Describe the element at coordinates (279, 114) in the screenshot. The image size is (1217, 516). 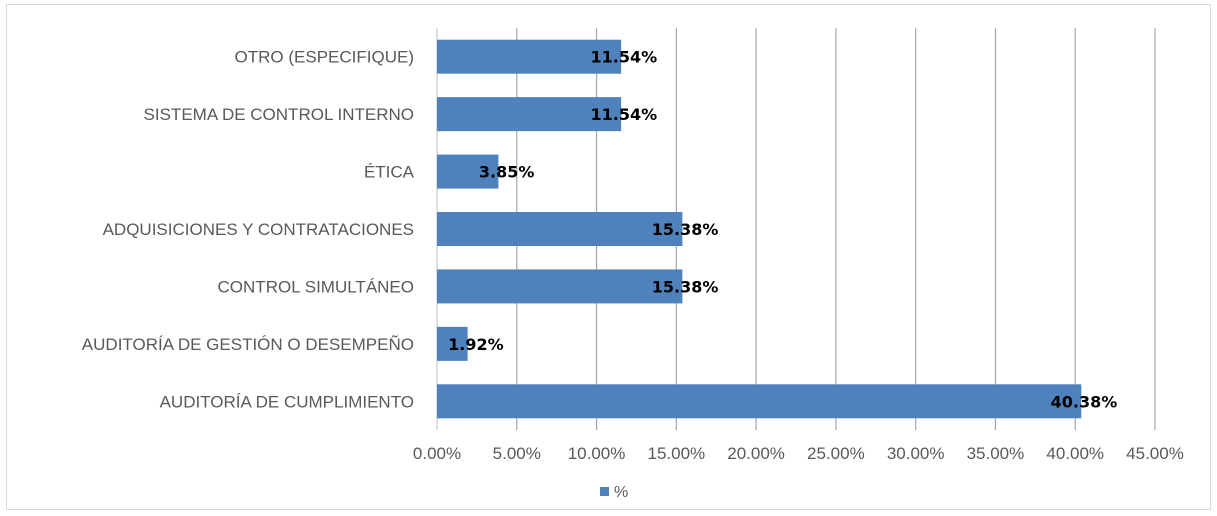
I see `category-label: SISTEMA DE CONTROL INTERNO` at that location.